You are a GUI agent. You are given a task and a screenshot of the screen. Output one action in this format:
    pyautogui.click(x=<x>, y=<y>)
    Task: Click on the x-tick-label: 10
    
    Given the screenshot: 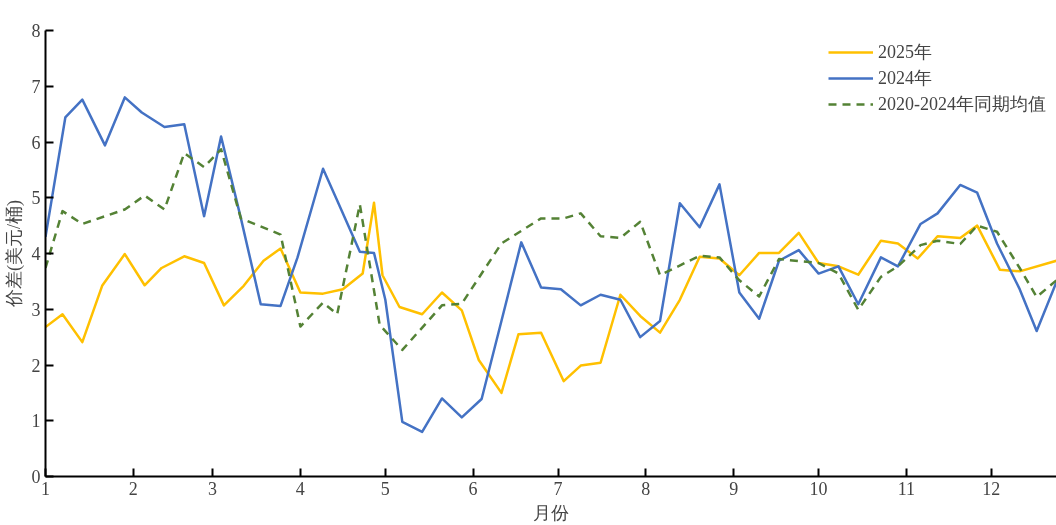 What is the action you would take?
    pyautogui.click(x=818, y=488)
    